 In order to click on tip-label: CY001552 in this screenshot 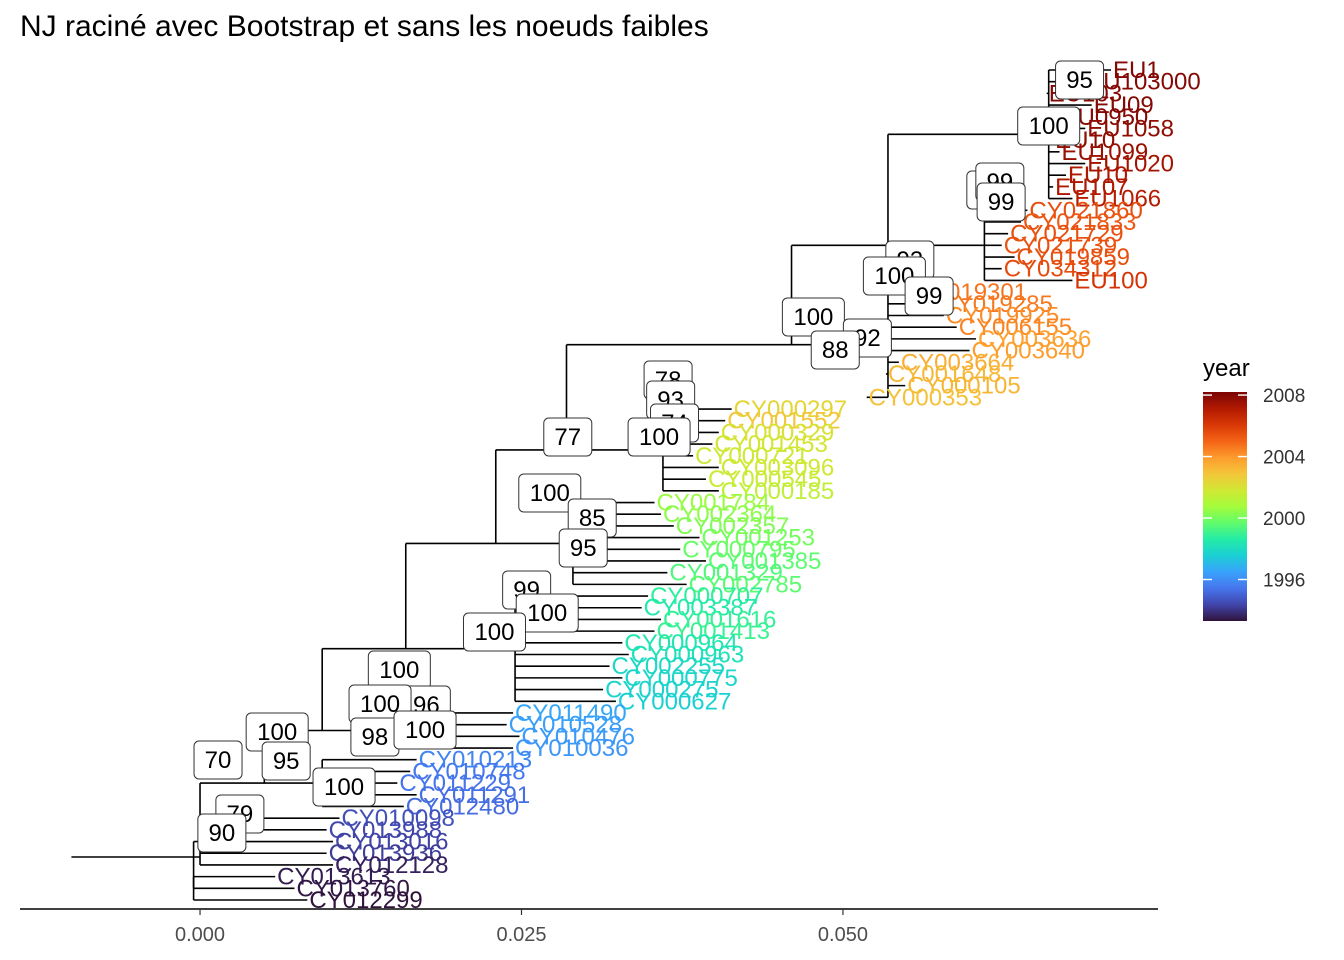, I will do `click(783, 421)`.